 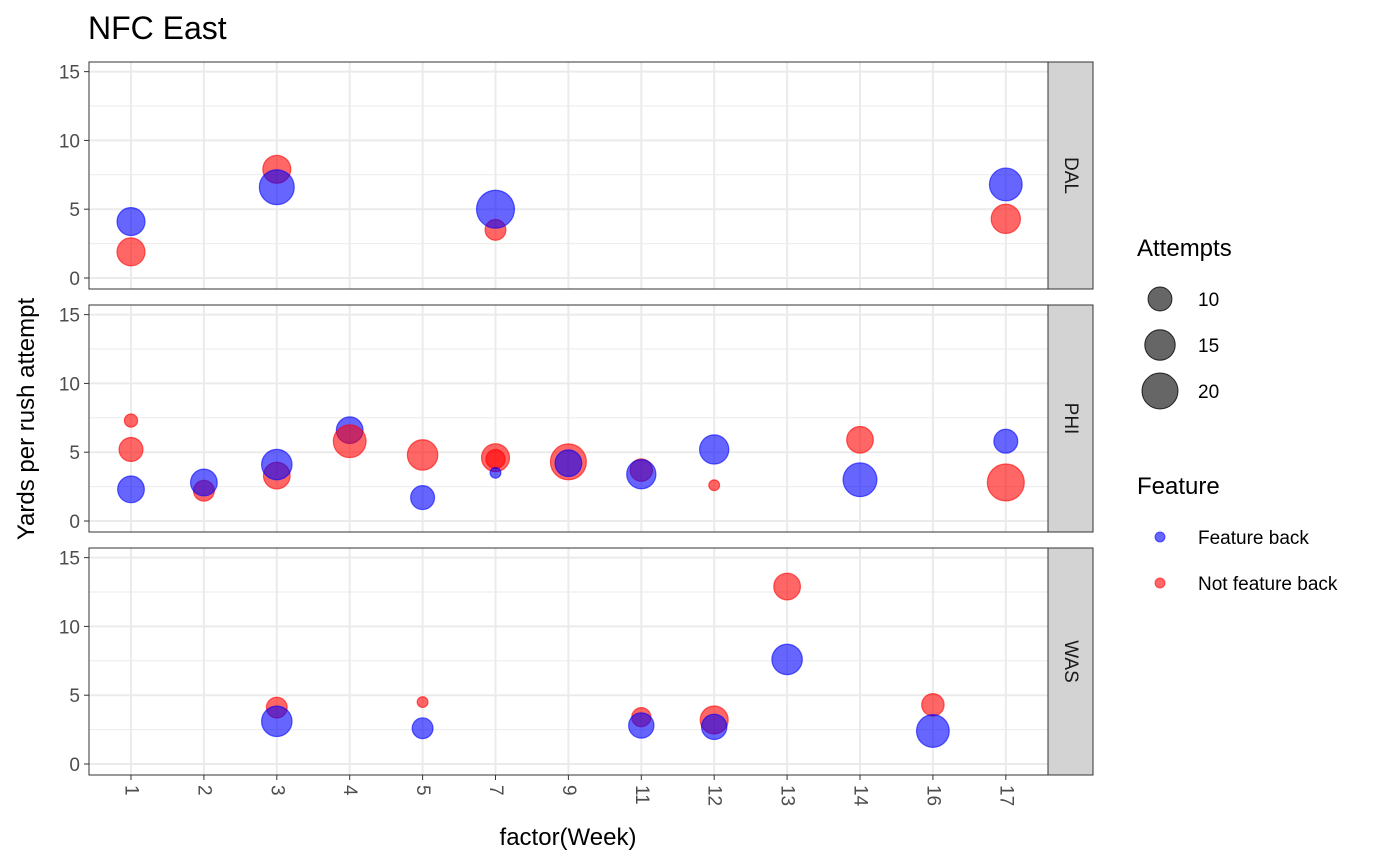 What do you see at coordinates (860, 796) in the screenshot?
I see `x-tick-label: 14` at bounding box center [860, 796].